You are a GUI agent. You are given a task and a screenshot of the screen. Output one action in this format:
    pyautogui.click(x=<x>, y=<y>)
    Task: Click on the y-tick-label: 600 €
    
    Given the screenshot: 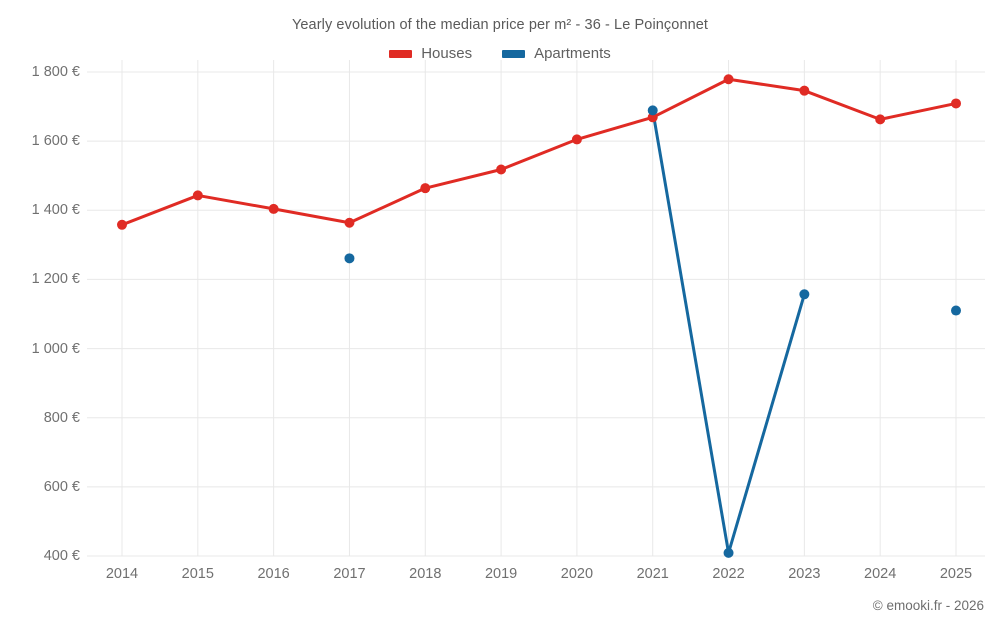 What is the action you would take?
    pyautogui.click(x=61, y=486)
    